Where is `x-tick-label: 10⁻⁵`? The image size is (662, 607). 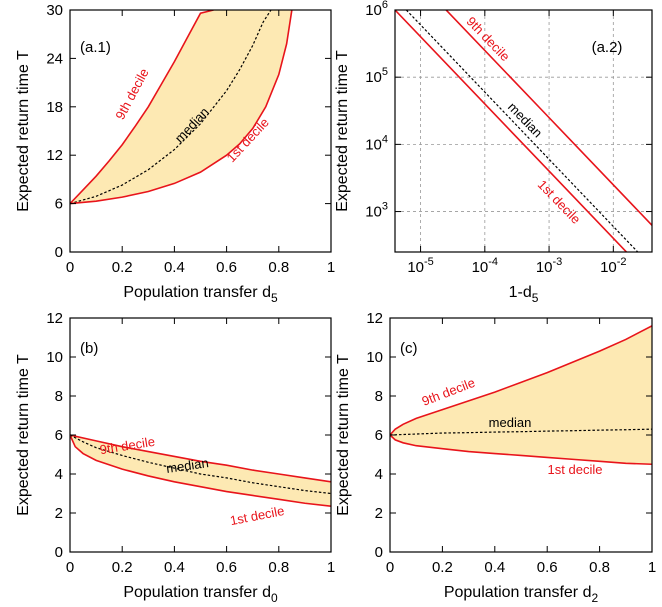
x-tick-label: 10⁻⁵ is located at coordinates (420, 266).